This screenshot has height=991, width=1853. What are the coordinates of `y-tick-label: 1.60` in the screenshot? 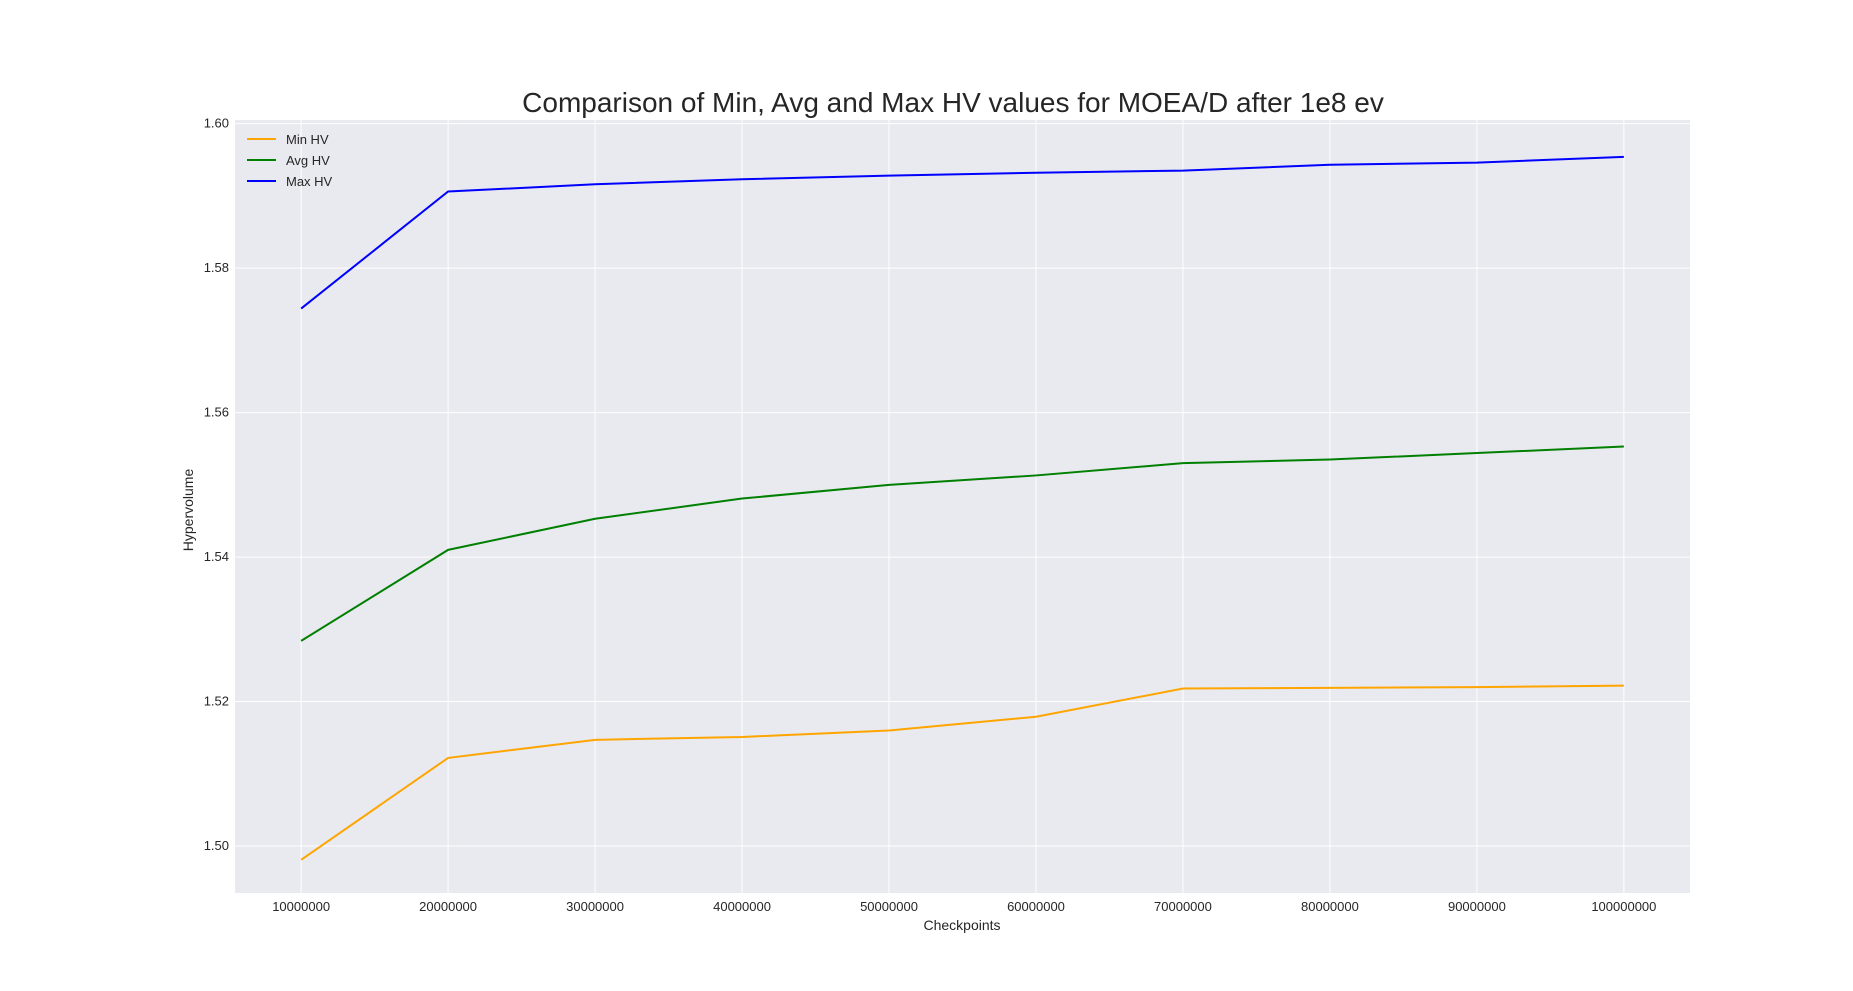 It's located at (216, 123).